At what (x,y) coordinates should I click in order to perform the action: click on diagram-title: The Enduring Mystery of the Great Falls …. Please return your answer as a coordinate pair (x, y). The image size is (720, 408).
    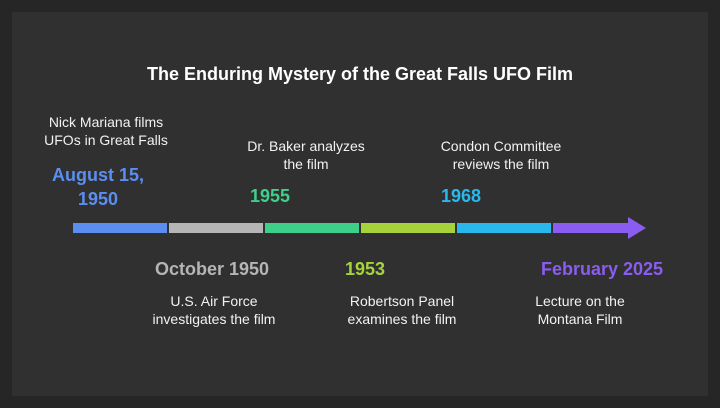
    Looking at the image, I should click on (360, 74).